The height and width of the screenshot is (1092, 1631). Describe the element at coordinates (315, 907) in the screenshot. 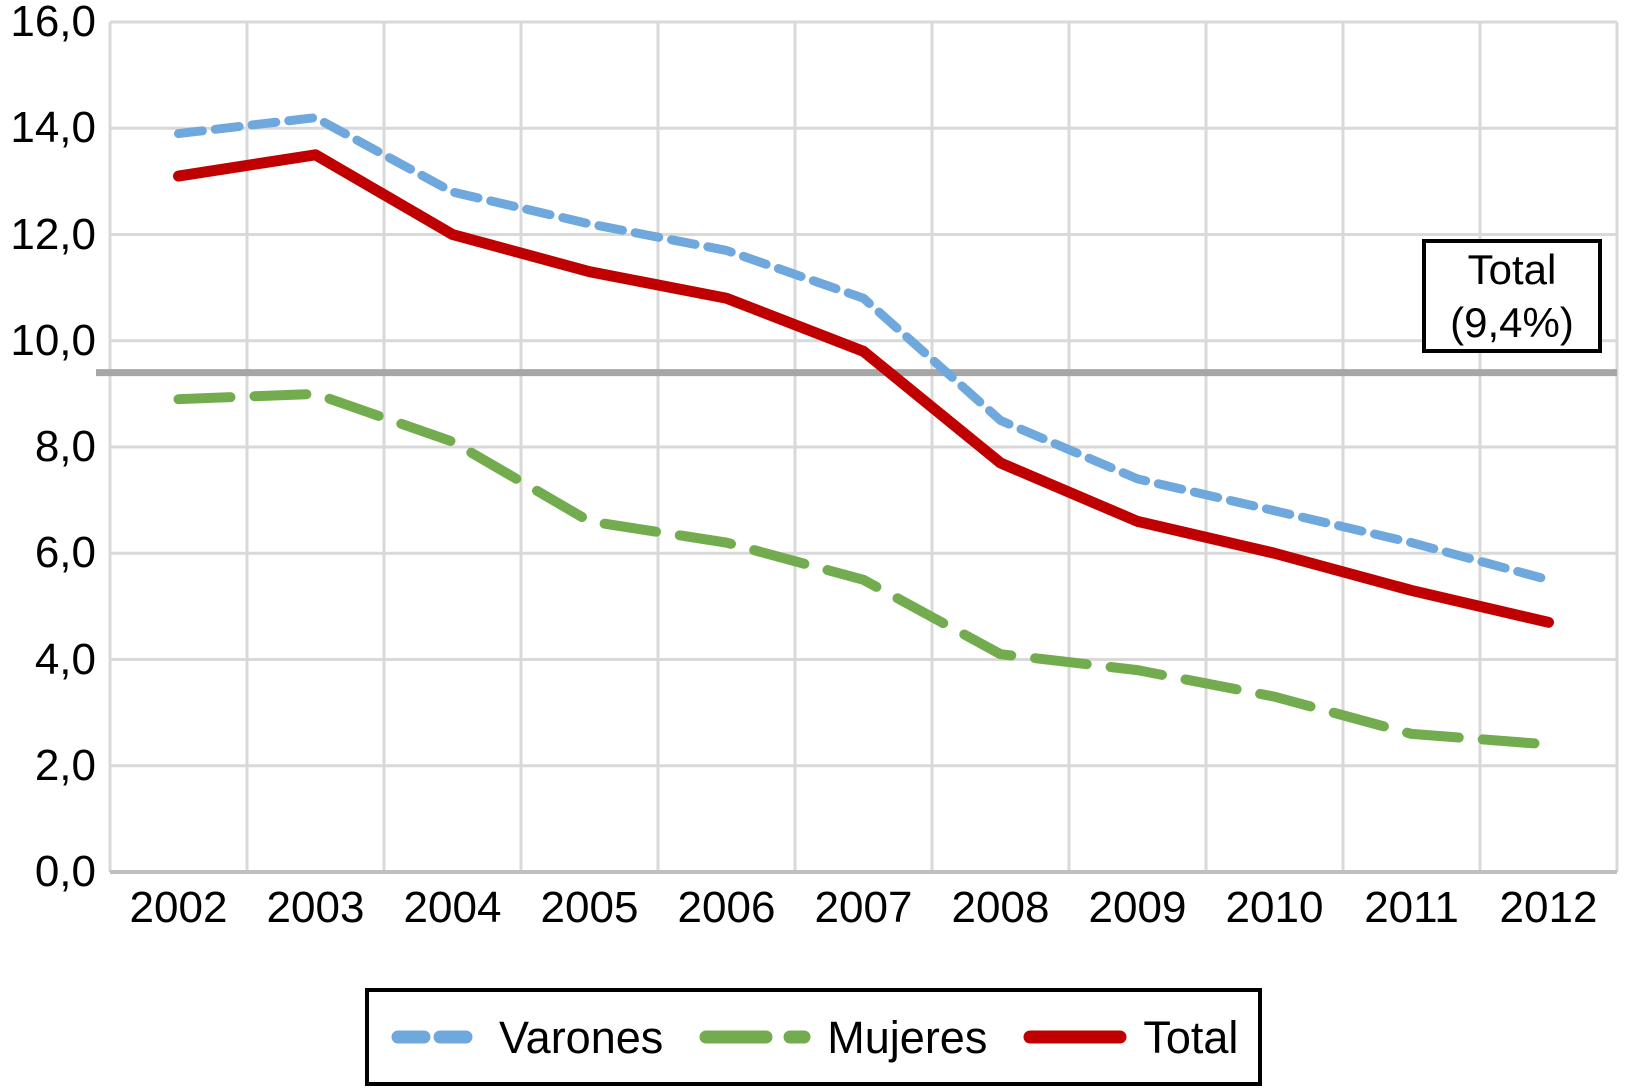

I see `x-axis-tick-label: 2003` at that location.